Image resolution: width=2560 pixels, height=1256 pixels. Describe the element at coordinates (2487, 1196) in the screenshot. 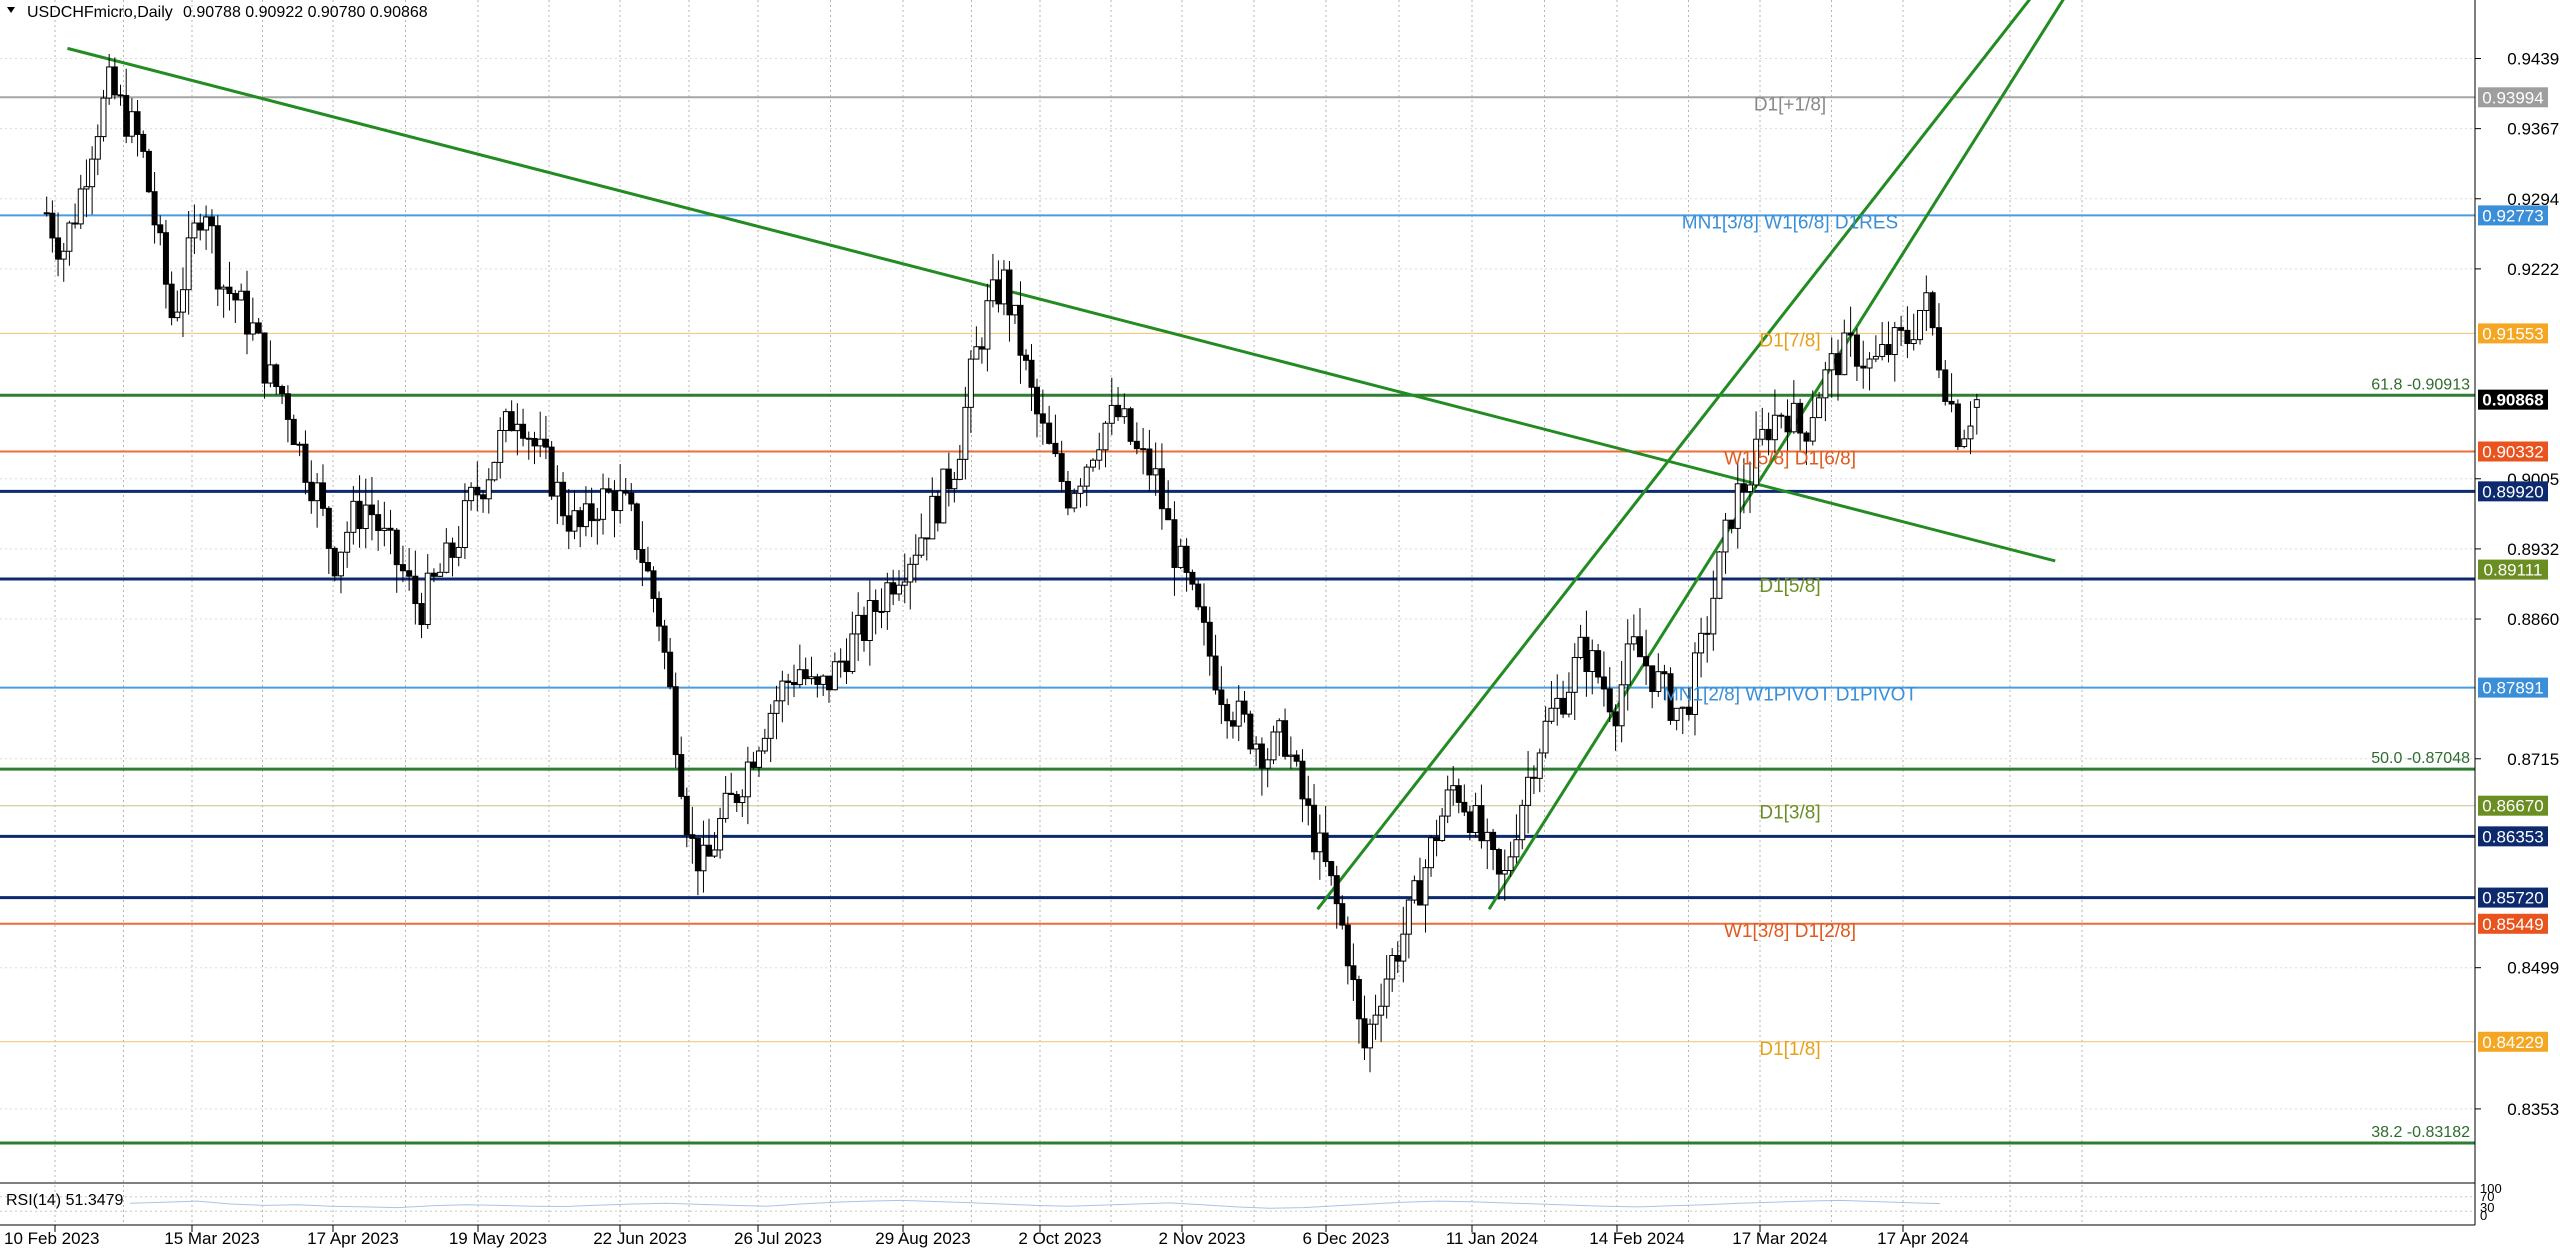

I see `rsi-scale-label: 70` at that location.